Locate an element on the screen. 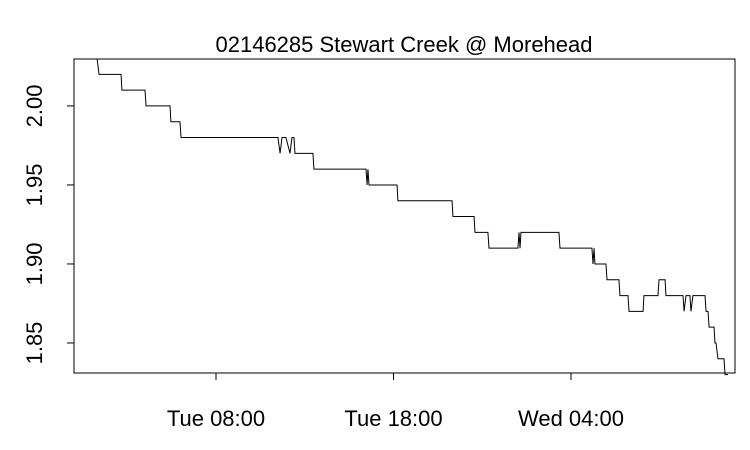  y-tick-label: 1.90 is located at coordinates (34, 264).